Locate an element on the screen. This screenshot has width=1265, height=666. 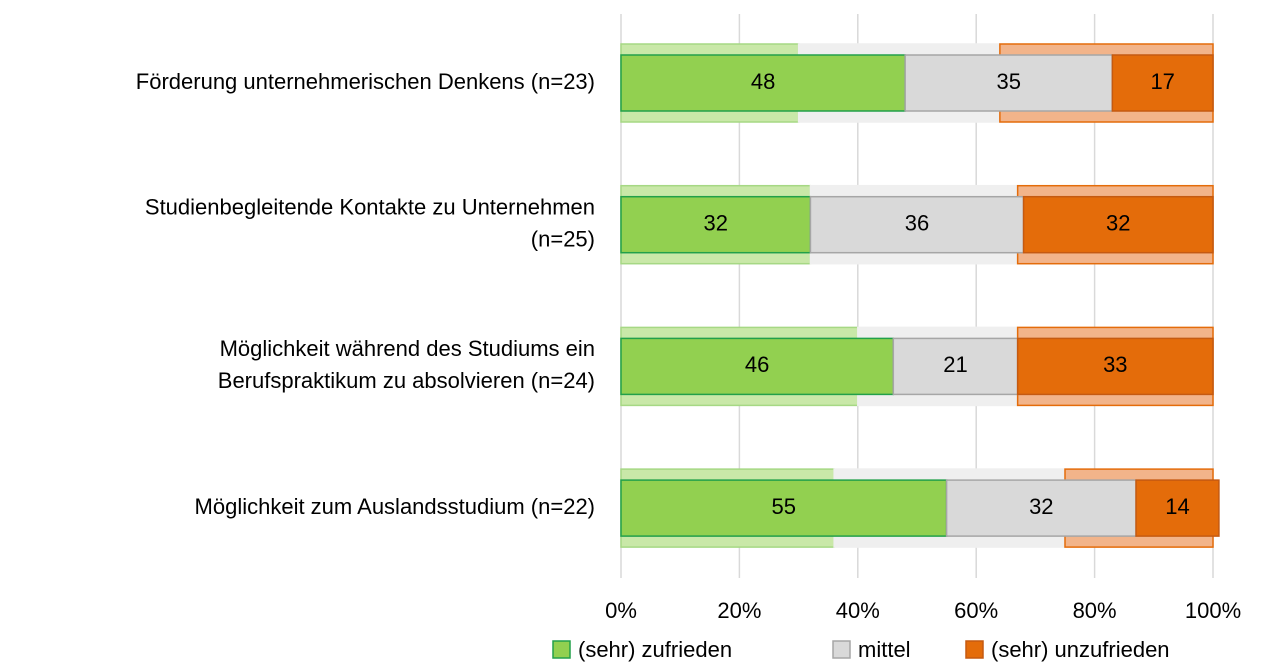
legend-label: (sehr) zufrieden is located at coordinates (655, 649).